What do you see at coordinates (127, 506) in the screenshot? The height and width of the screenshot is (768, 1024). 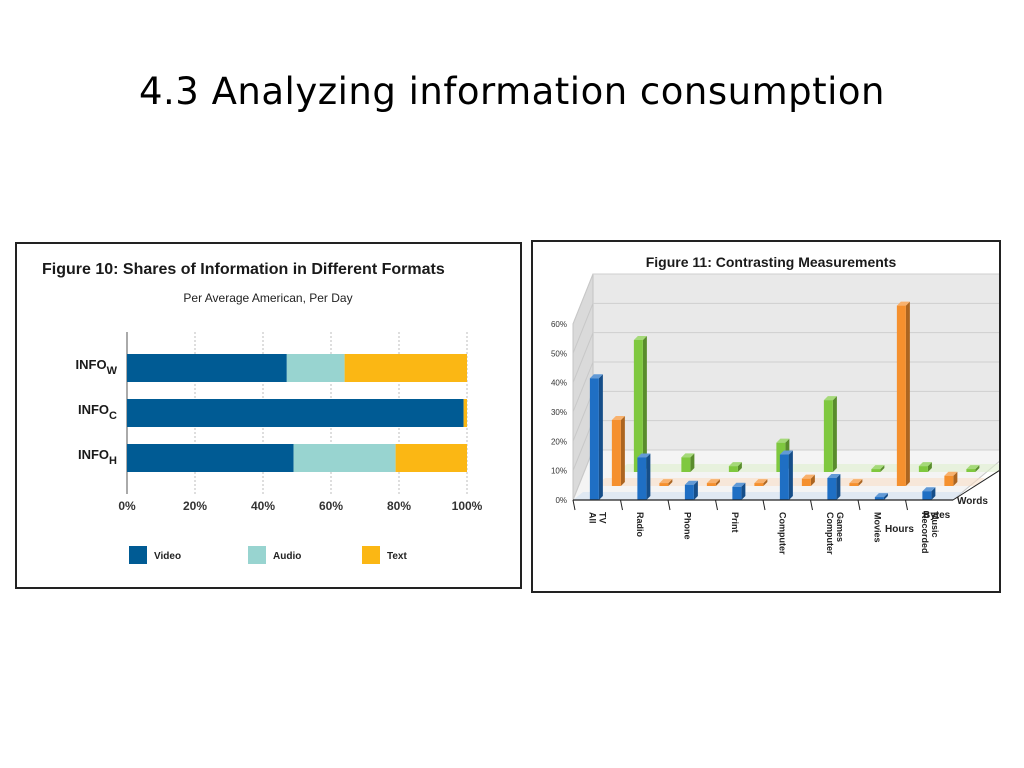 I see `fig10-xtick-label: 0%` at bounding box center [127, 506].